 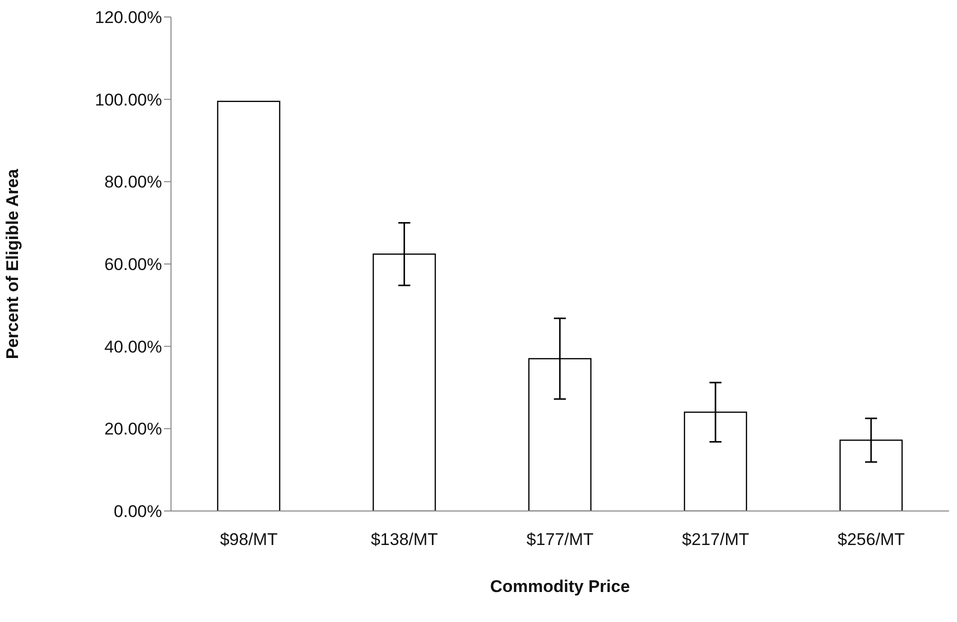 I want to click on y-tick-label: 20.00%, so click(x=133, y=429).